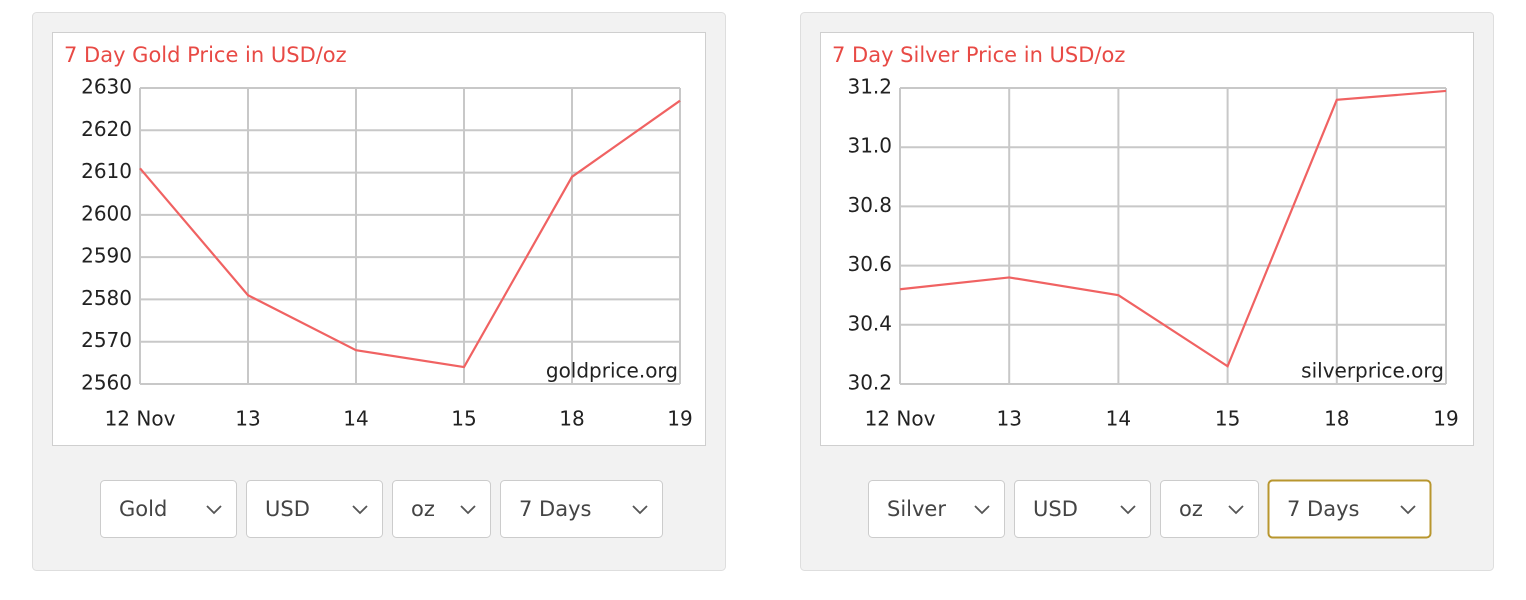  Describe the element at coordinates (869, 323) in the screenshot. I see `y-tick-label: 30.4` at that location.